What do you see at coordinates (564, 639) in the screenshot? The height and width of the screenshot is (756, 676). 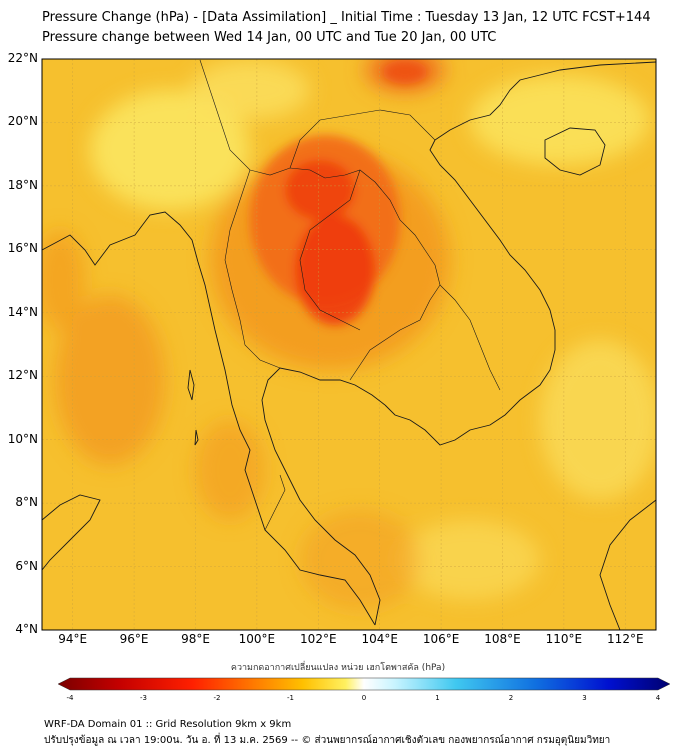 I see `lon-label: 110°E` at bounding box center [564, 639].